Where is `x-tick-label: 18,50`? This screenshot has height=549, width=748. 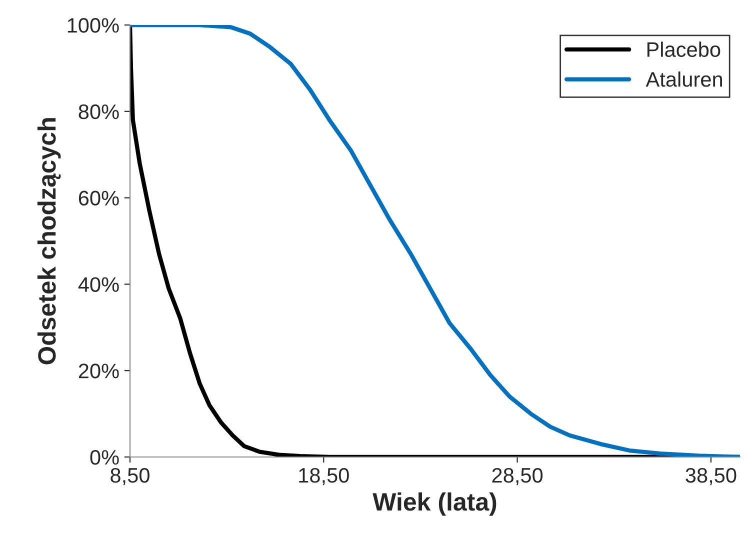 x-tick-label: 18,50 is located at coordinates (324, 477).